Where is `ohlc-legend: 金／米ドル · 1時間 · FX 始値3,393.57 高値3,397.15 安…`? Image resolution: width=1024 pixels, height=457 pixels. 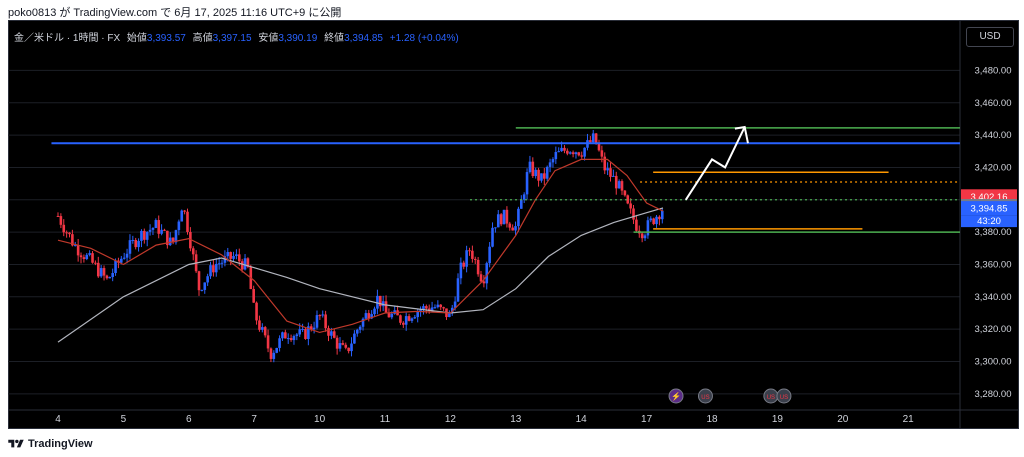 ohlc-legend: 金／米ドル · 1時間 · FX 始値3,393.57 高値3,397.15 安… is located at coordinates (236, 36).